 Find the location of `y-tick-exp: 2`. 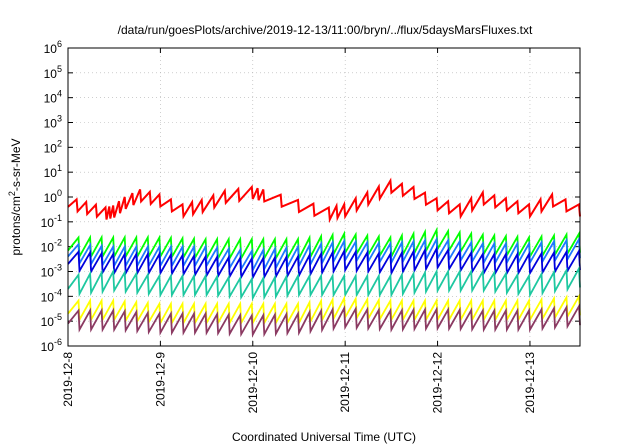

y-tick-exp: 2 is located at coordinates (59, 143).